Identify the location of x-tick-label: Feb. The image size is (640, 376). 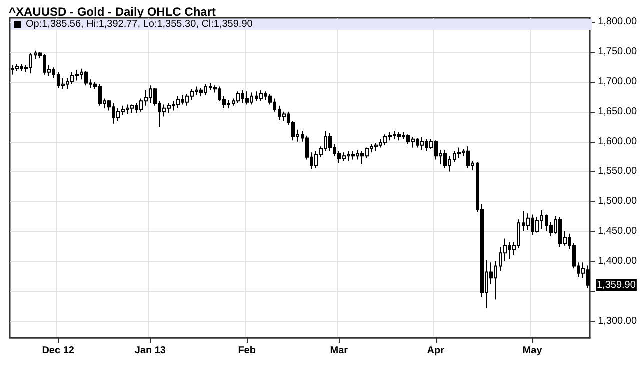
(247, 351).